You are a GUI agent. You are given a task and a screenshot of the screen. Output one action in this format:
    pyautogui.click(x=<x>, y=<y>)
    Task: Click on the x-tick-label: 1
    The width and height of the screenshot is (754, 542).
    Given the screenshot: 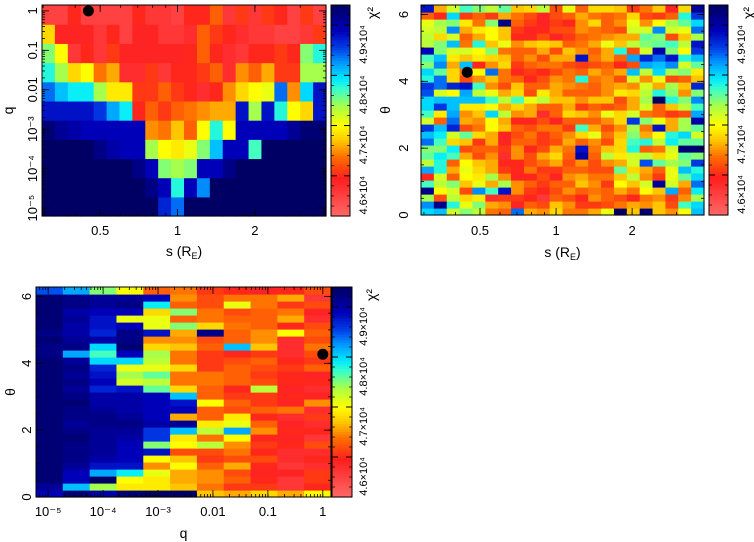 What is the action you would take?
    pyautogui.click(x=322, y=511)
    